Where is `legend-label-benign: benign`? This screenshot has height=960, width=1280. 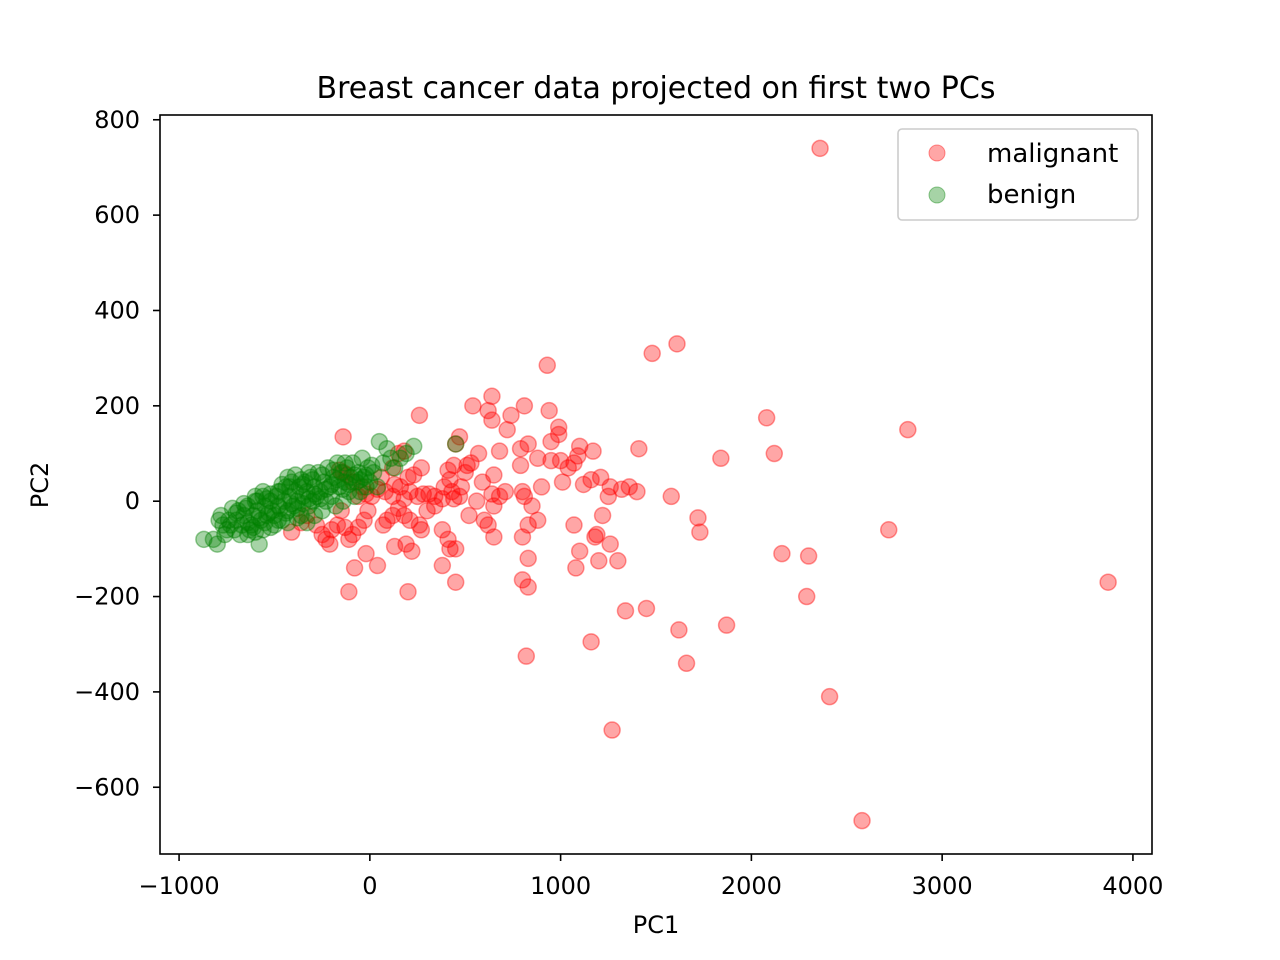
legend-label-benign: benign is located at coordinates (1031, 195).